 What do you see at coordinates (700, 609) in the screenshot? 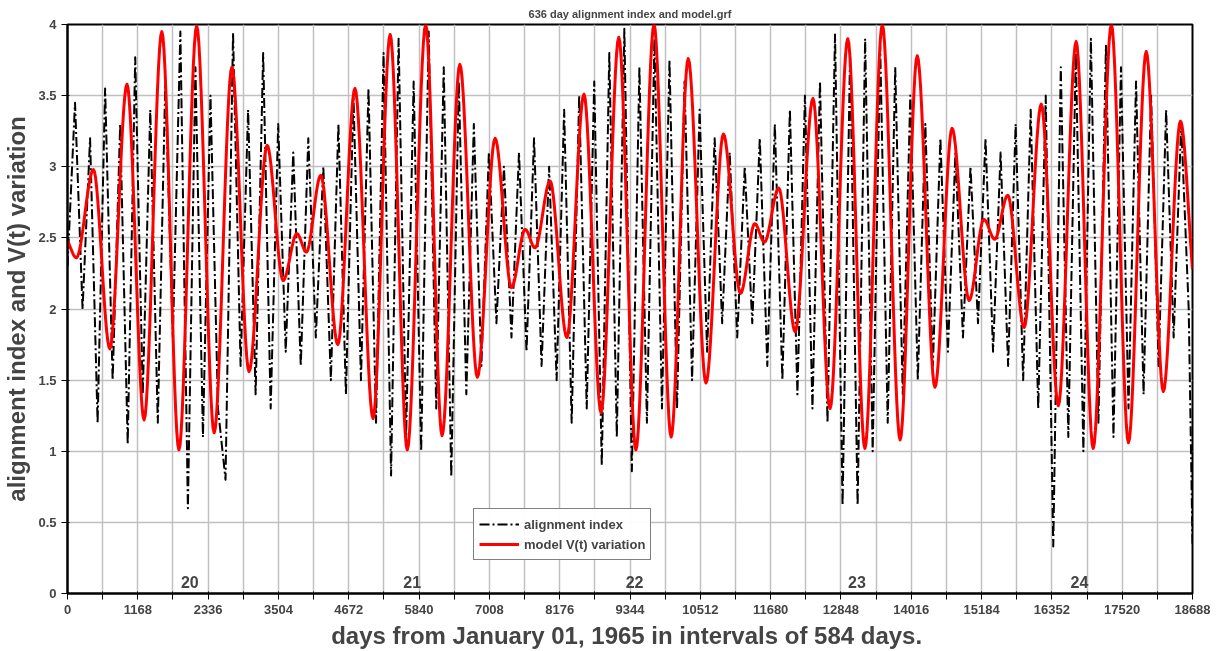
I see `x-tick-label: 10512` at bounding box center [700, 609].